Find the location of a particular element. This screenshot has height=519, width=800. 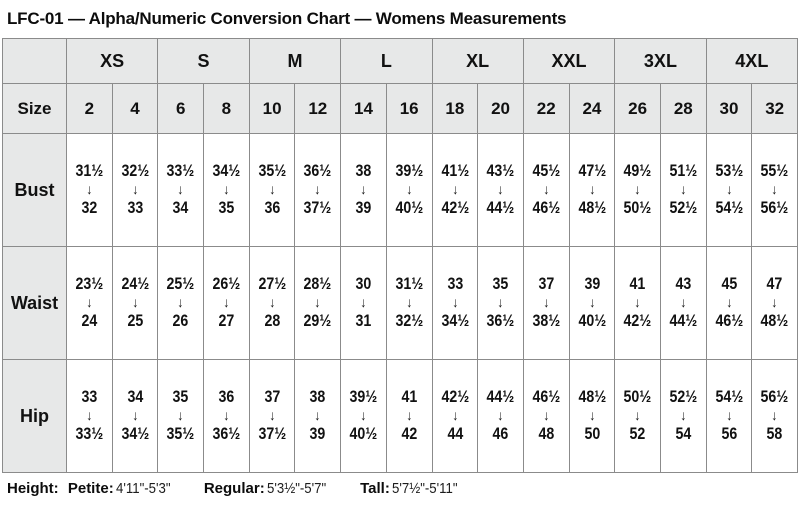

range-to: 44½ is located at coordinates (683, 320).